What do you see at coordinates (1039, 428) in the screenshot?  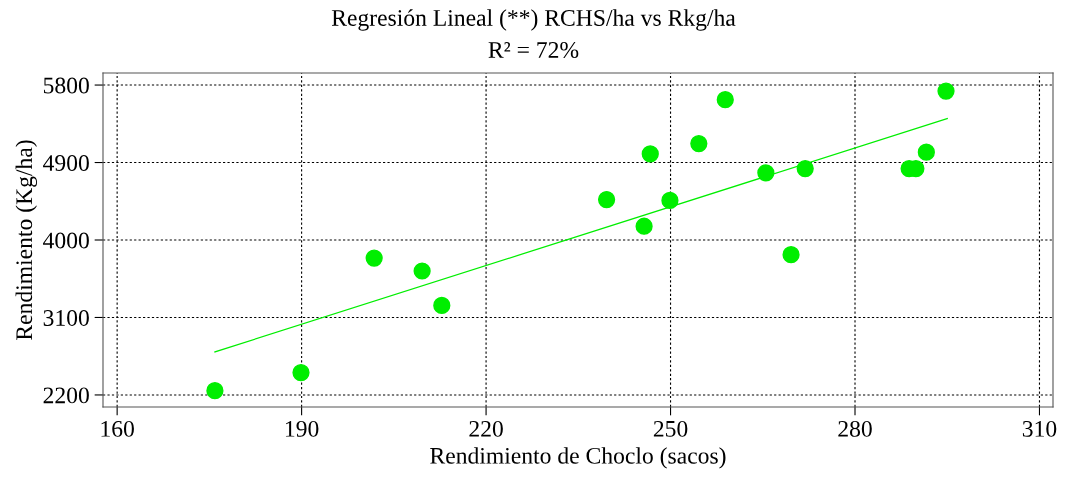 I see `x-tick-label: 310` at bounding box center [1039, 428].